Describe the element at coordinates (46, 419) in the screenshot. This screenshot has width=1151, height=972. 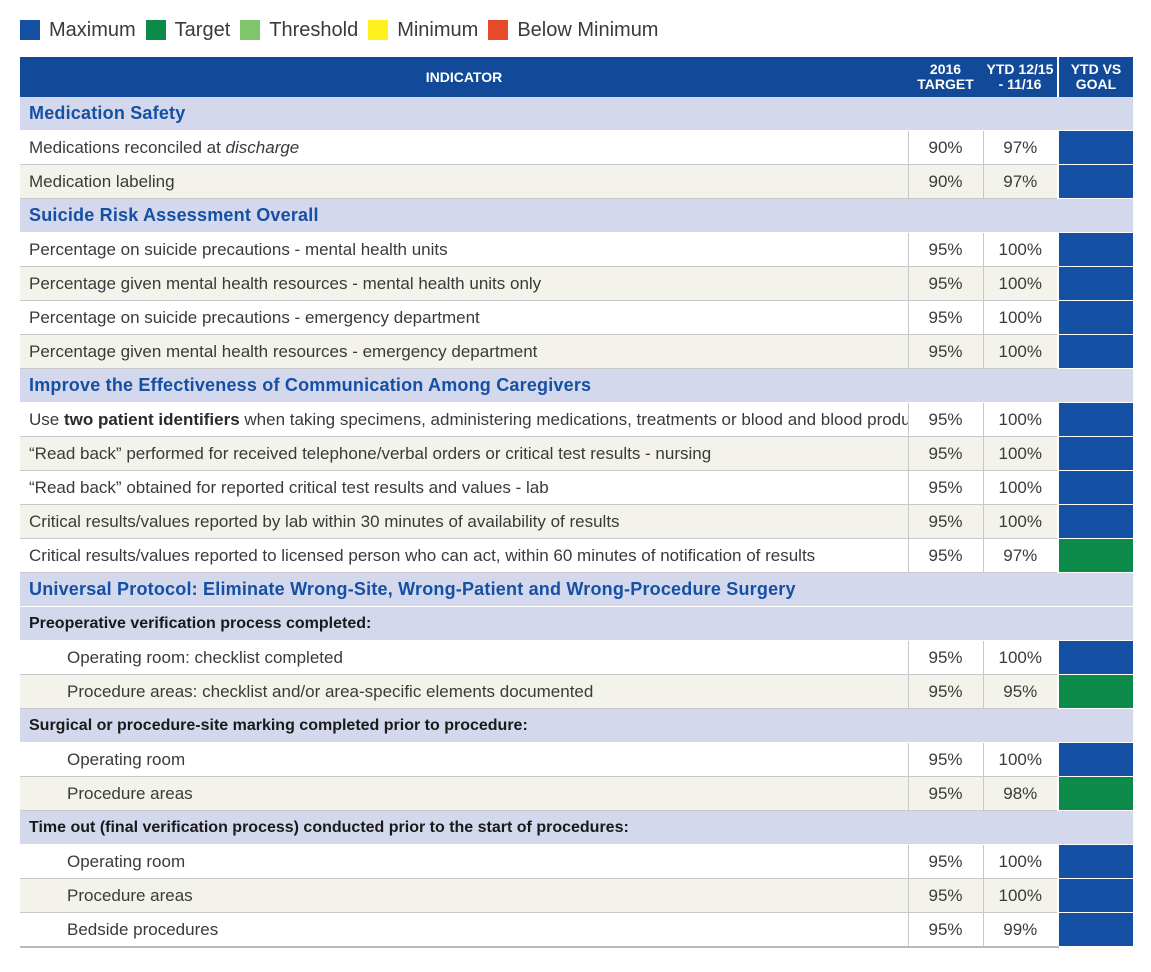
I see `indicator-text: Use` at that location.